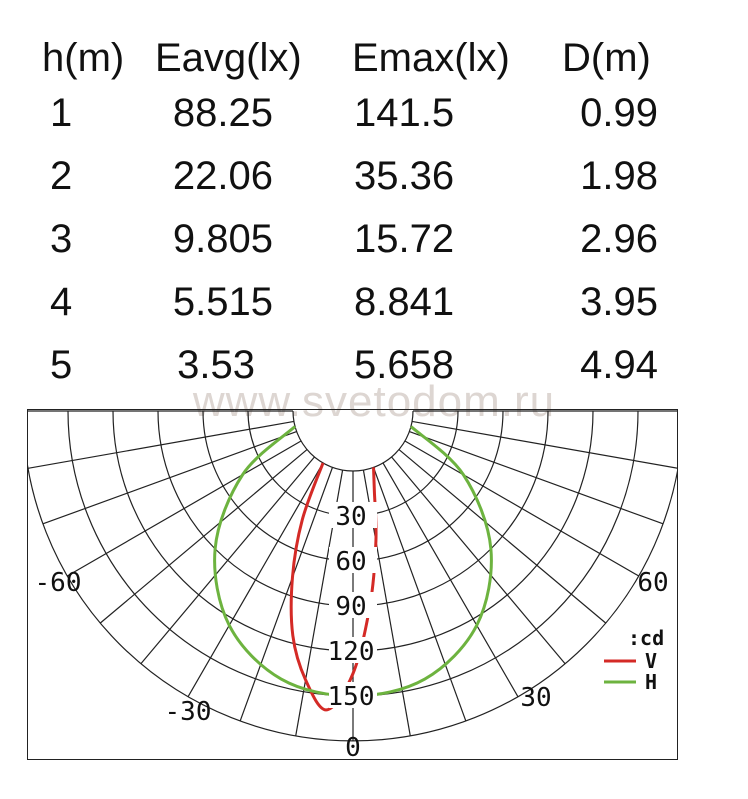 This screenshot has width=748, height=799. I want to click on row2-diameter: 1.98, so click(619, 176).